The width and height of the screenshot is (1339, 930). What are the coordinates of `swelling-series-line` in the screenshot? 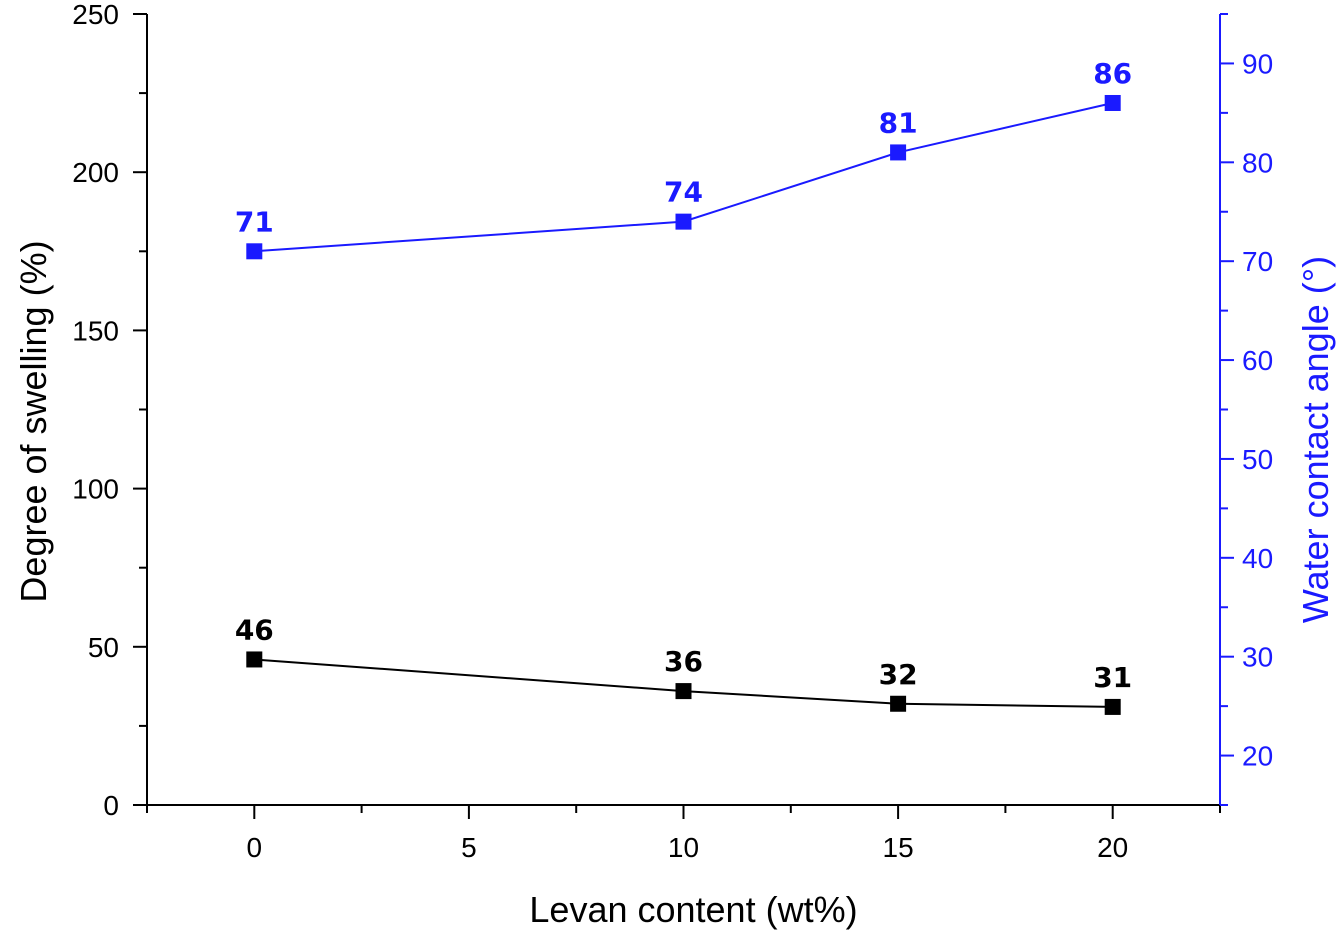 It's located at (683, 683).